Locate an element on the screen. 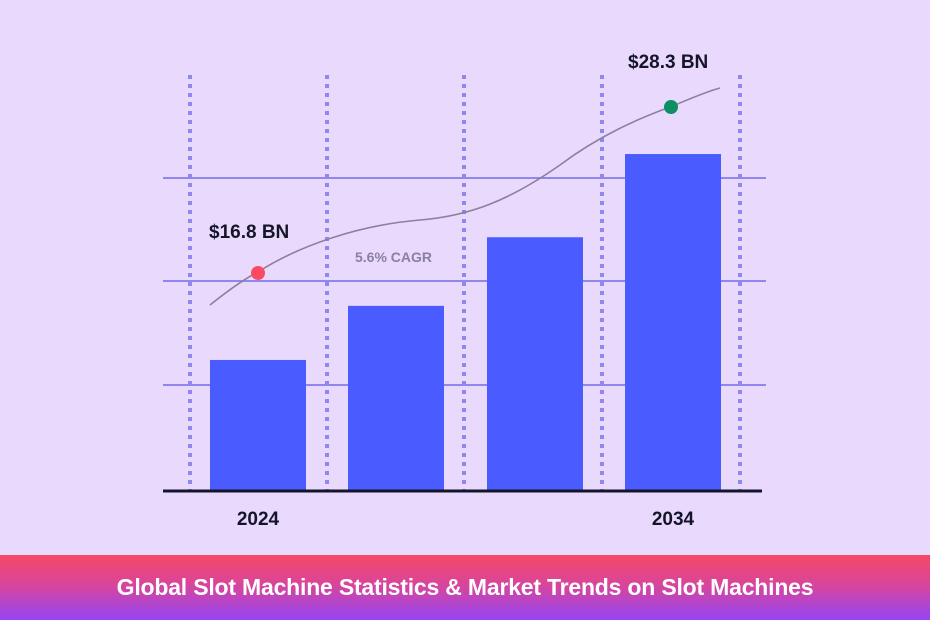 The height and width of the screenshot is (620, 930). end-value-label: $28.3 BN is located at coordinates (668, 62).